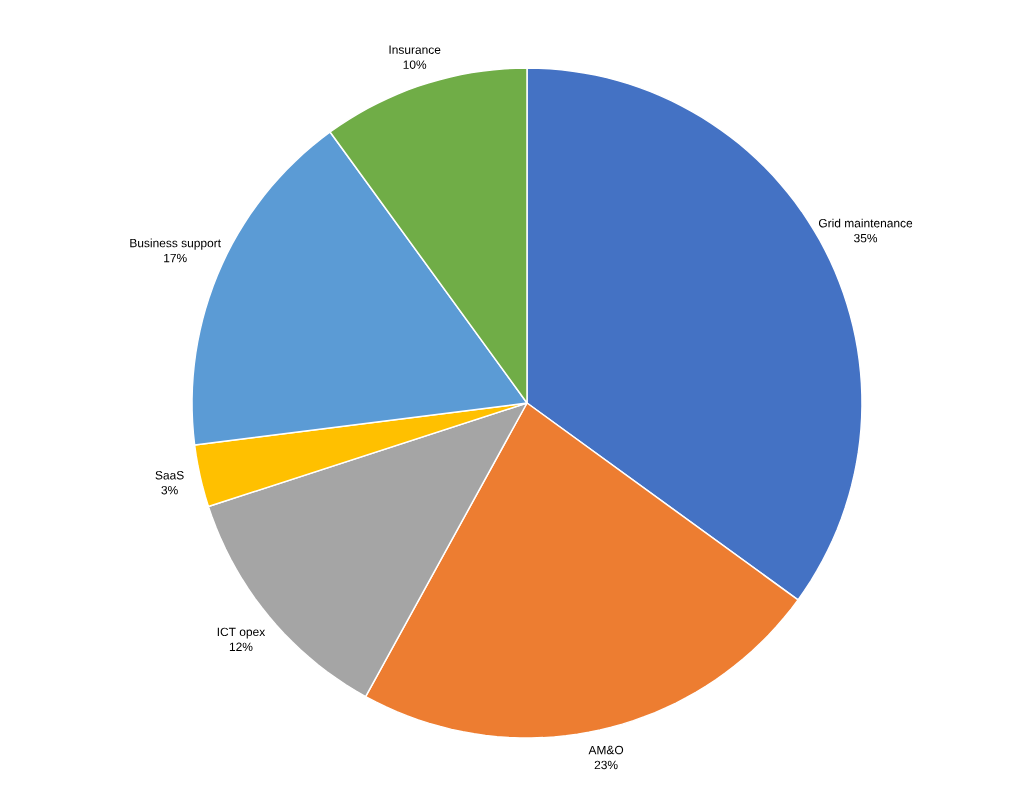  I want to click on slice-label: Grid maintenance, so click(865, 223).